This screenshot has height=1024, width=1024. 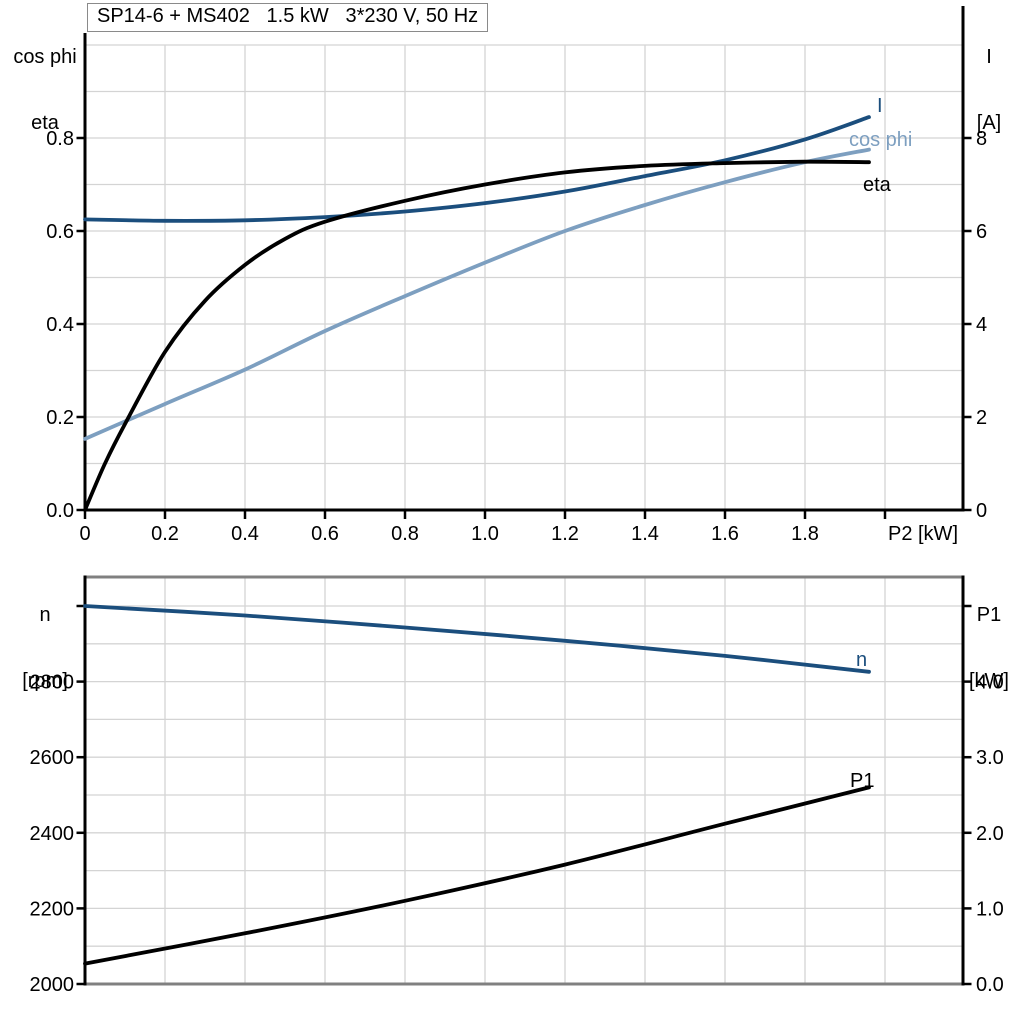 I want to click on tick-label: 1.8, so click(x=805, y=534).